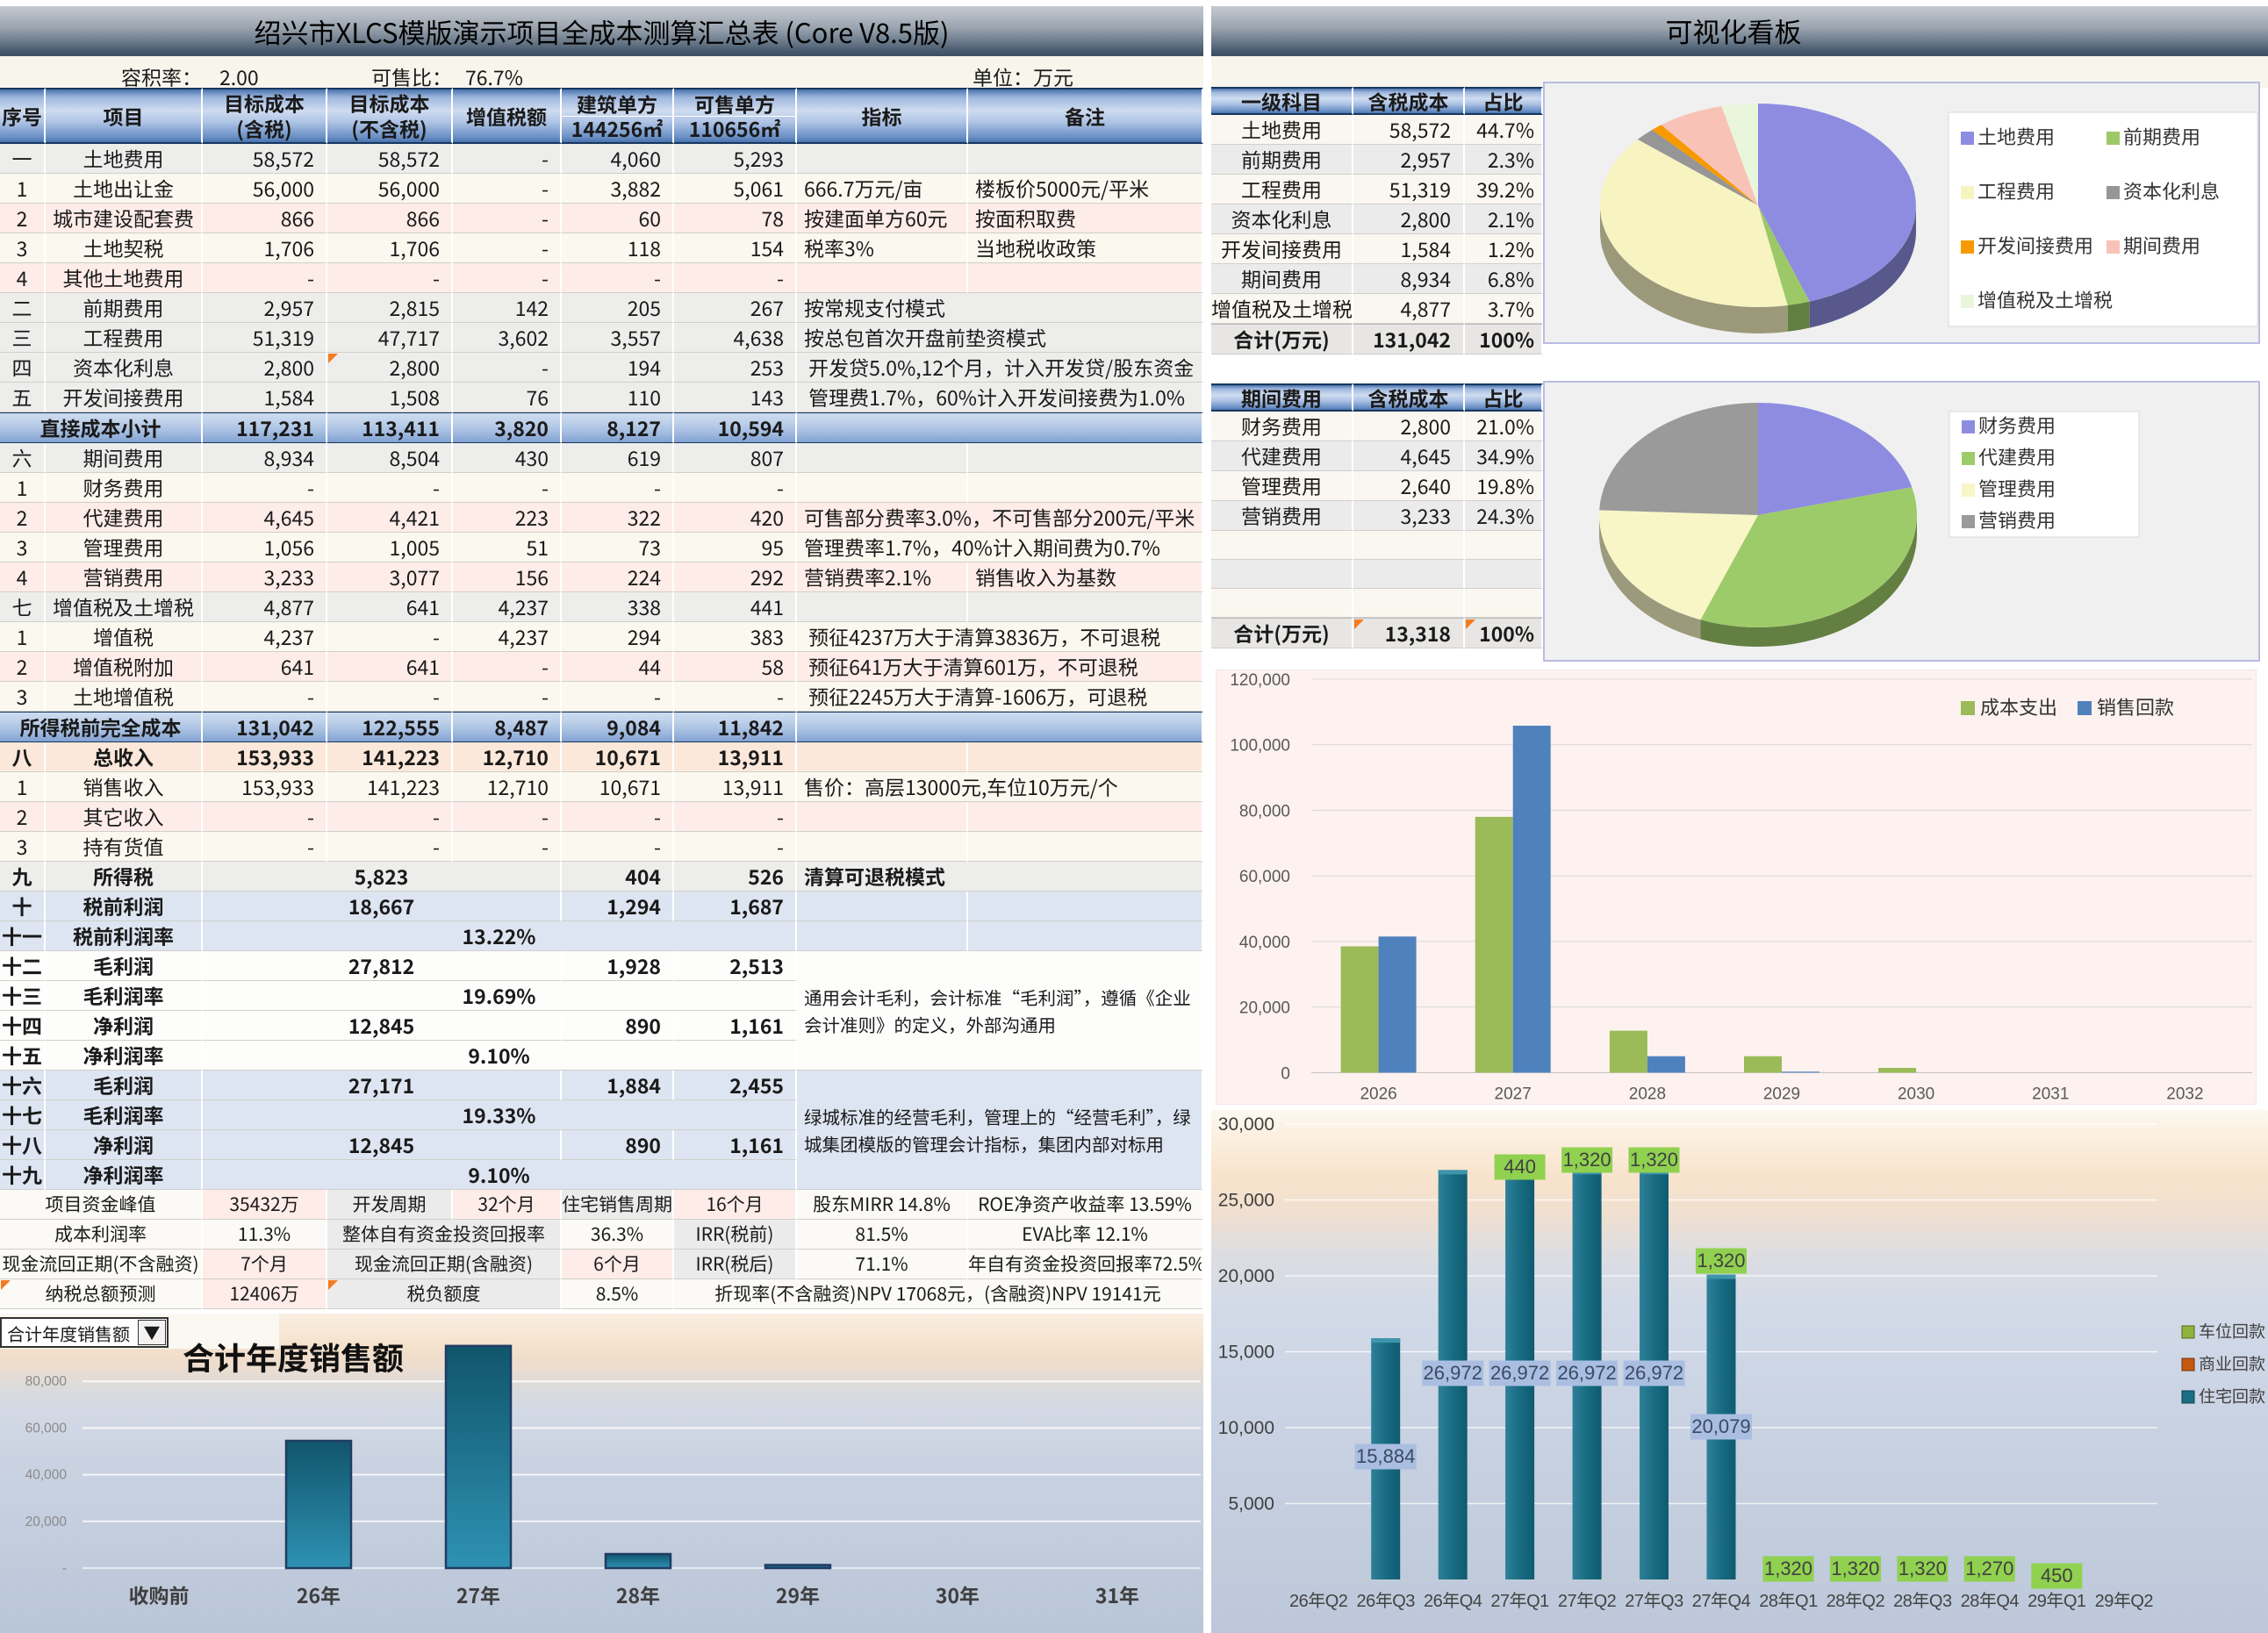 This screenshot has width=2268, height=1633. I want to click on svg-text: 土地费用, so click(2016, 136).